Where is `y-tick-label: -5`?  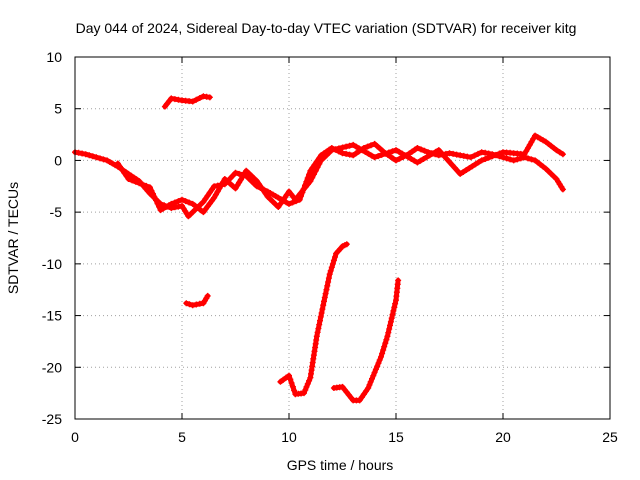 y-tick-label: -5 is located at coordinates (56, 212).